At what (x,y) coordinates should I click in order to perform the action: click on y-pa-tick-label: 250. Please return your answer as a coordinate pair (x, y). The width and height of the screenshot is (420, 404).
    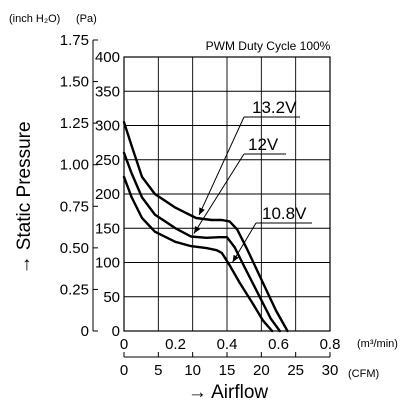
    Looking at the image, I should click on (107, 160).